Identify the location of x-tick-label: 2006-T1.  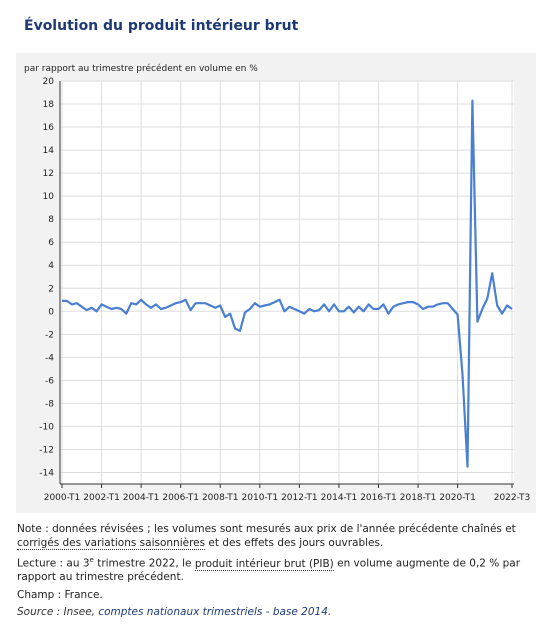
(180, 498).